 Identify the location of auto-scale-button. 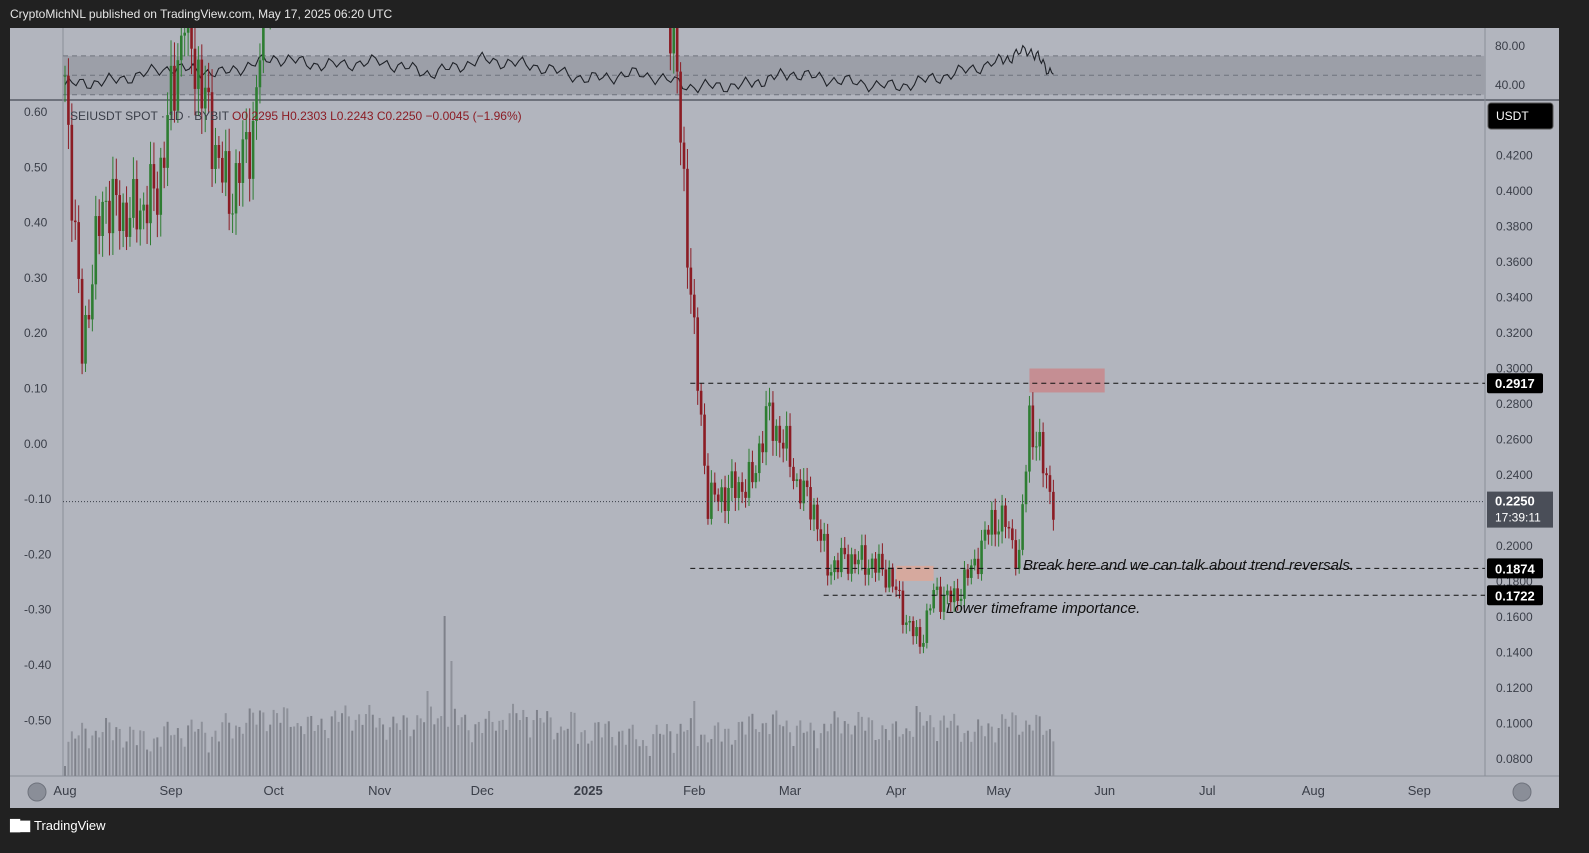
(1522, 792).